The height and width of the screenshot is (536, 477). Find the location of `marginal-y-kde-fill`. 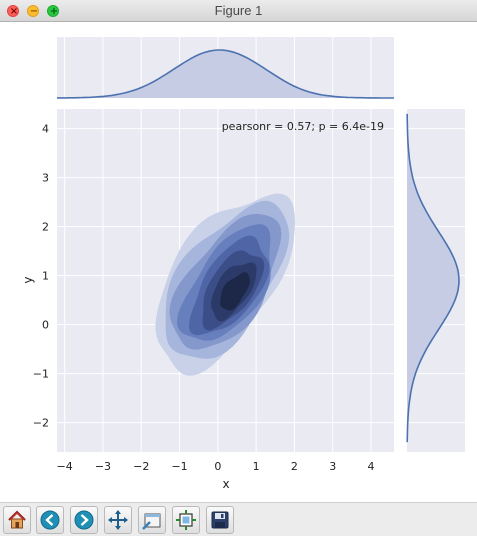

marginal-y-kde-fill is located at coordinates (433, 278).